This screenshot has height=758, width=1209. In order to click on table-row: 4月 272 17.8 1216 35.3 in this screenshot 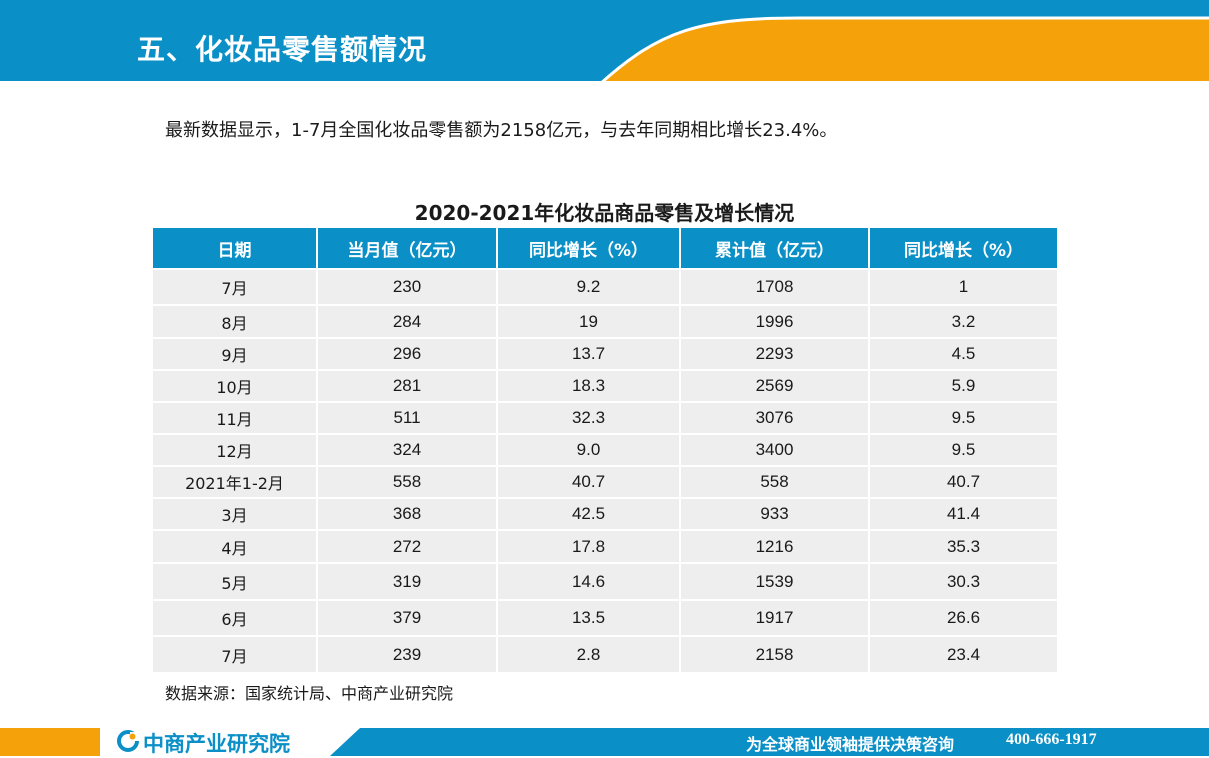, I will do `click(605, 546)`.